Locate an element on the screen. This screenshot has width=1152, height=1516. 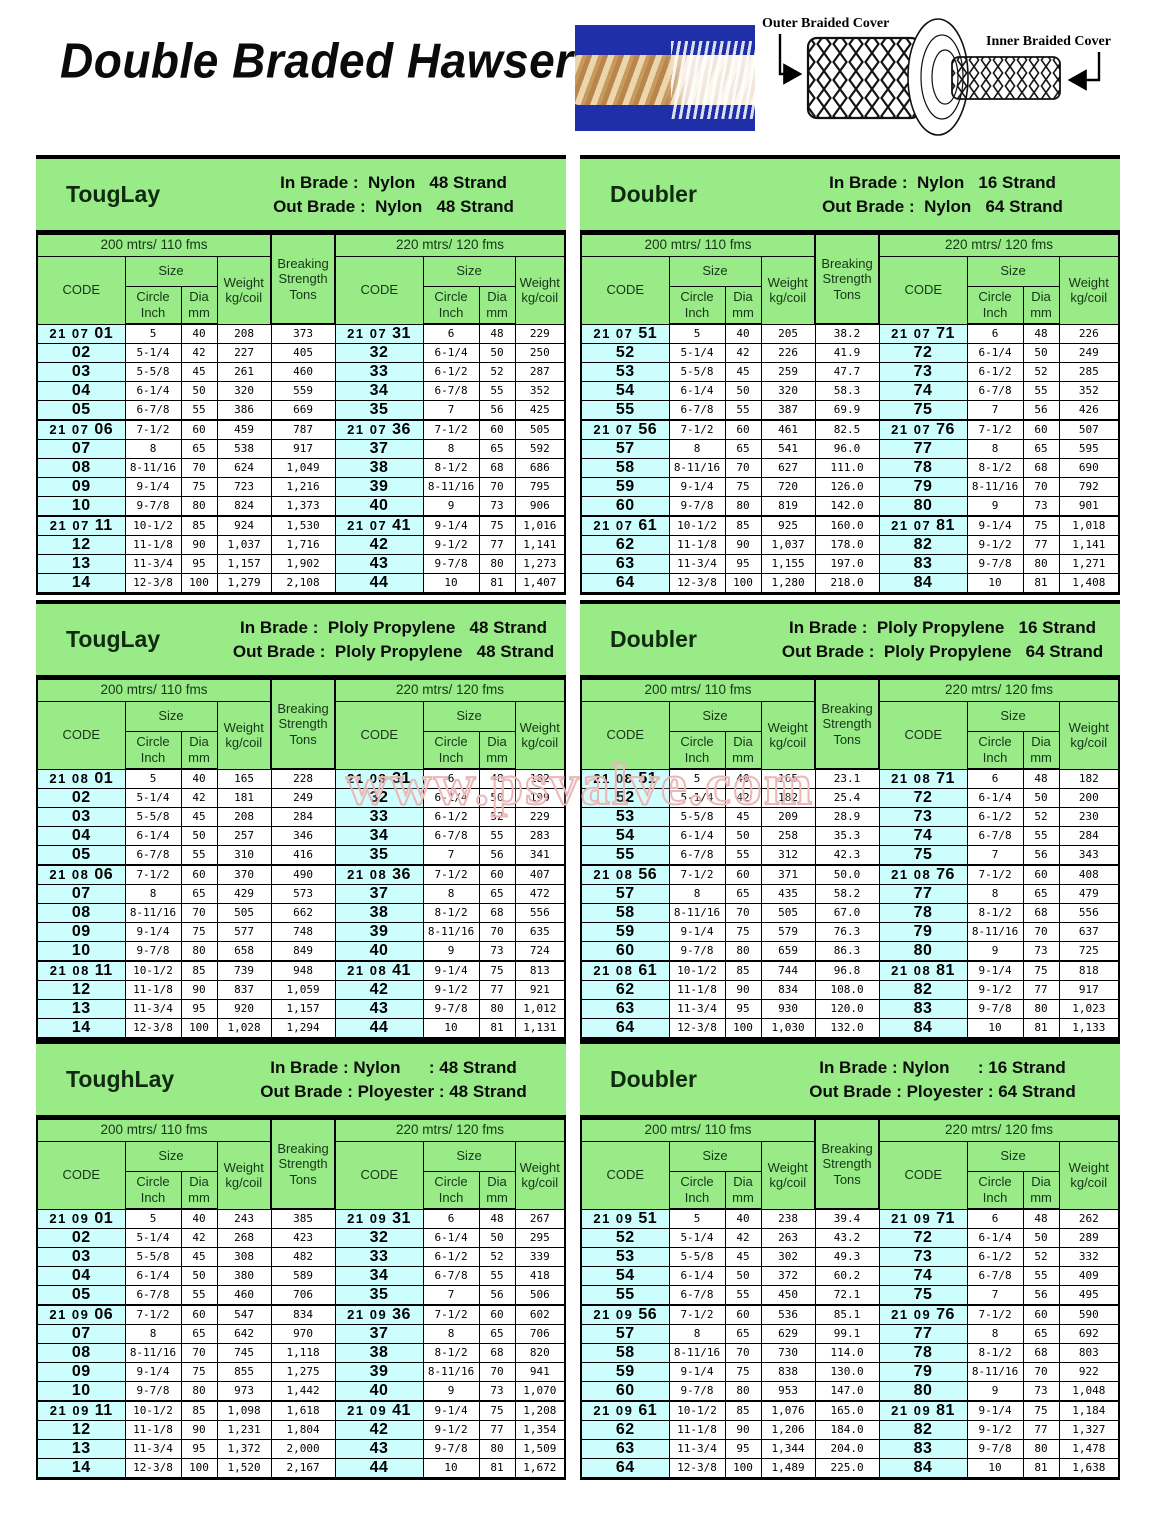
weight-cell: 459 is located at coordinates (244, 429).